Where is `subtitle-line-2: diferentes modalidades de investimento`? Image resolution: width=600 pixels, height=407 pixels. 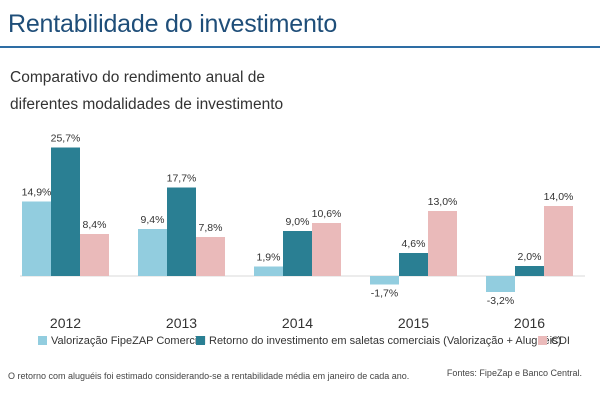
subtitle-line-2: diferentes modalidades de investimento is located at coordinates (147, 104).